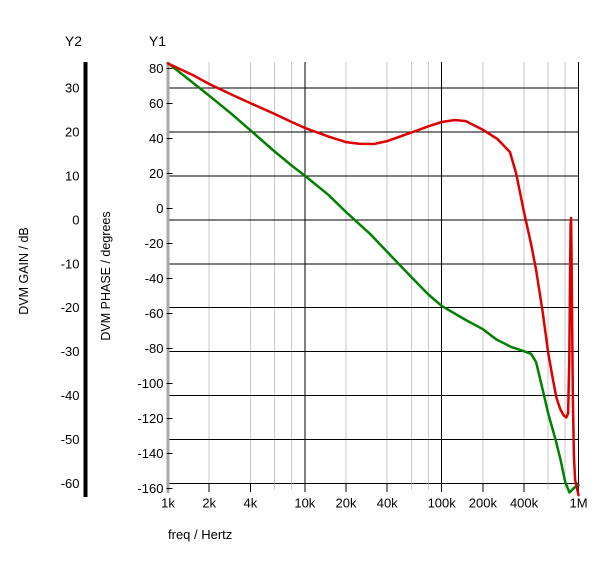 This screenshot has width=600, height=563. What do you see at coordinates (159, 208) in the screenshot?
I see `y1-tick-label: 0` at bounding box center [159, 208].